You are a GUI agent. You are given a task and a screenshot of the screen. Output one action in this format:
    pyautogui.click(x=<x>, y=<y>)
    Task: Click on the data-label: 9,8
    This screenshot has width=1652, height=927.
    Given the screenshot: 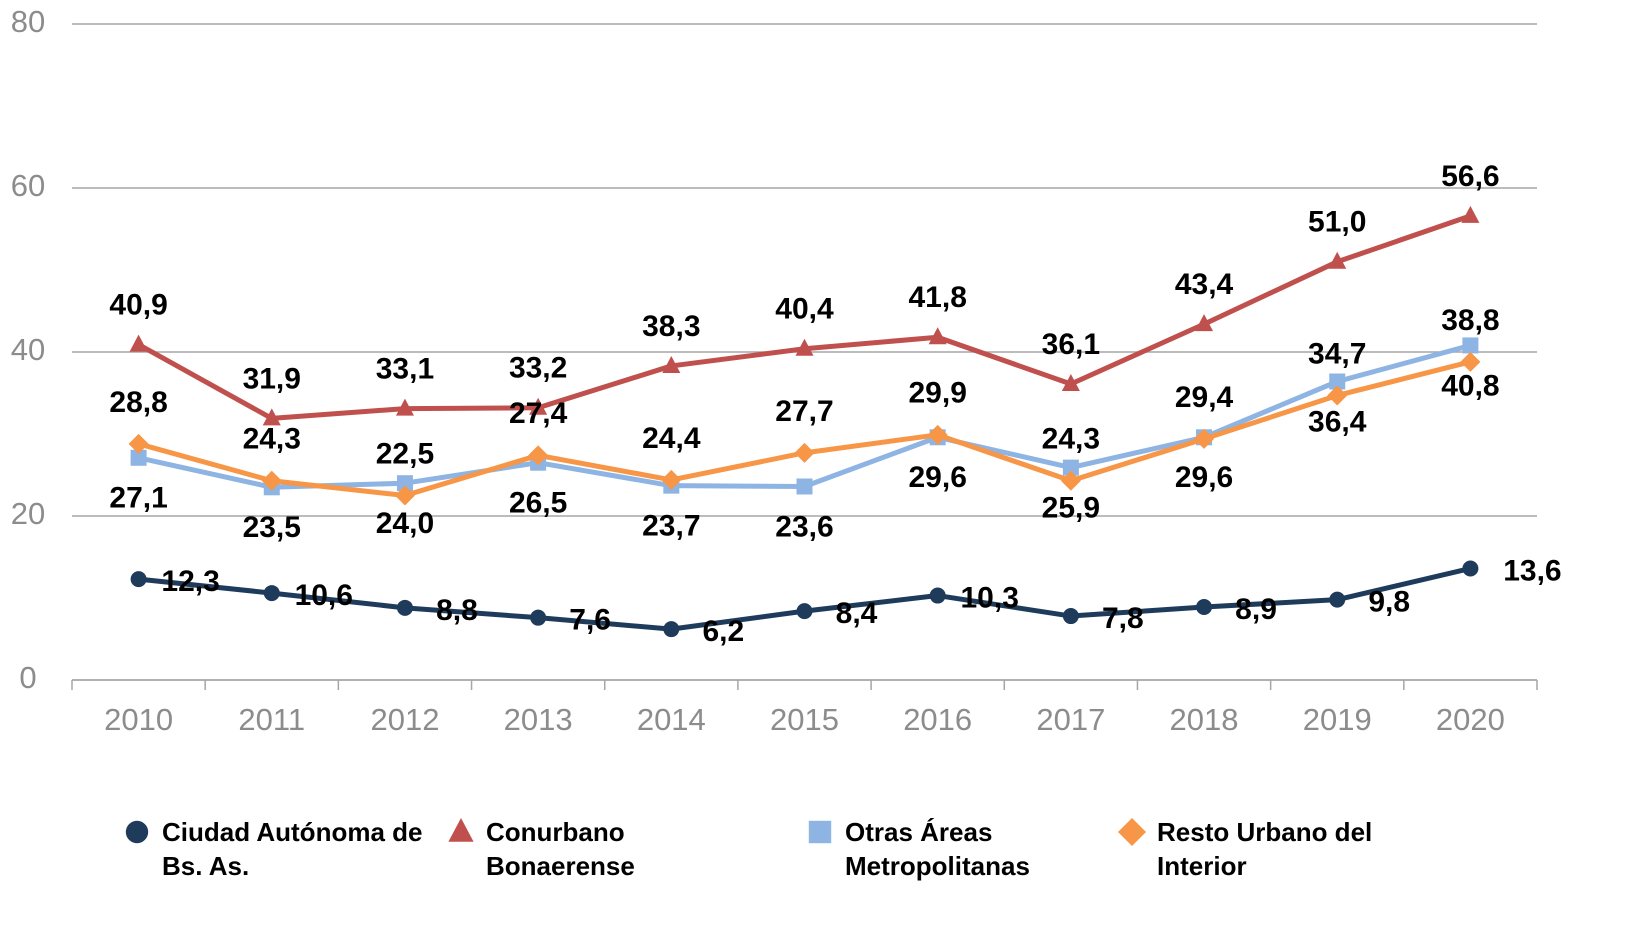 What is the action you would take?
    pyautogui.click(x=1389, y=602)
    